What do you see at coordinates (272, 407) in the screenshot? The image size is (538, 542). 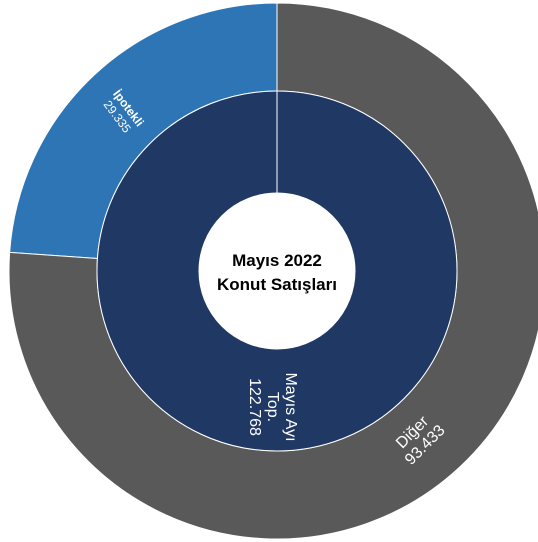 I see `inner-label-line-2: Top.` at bounding box center [272, 407].